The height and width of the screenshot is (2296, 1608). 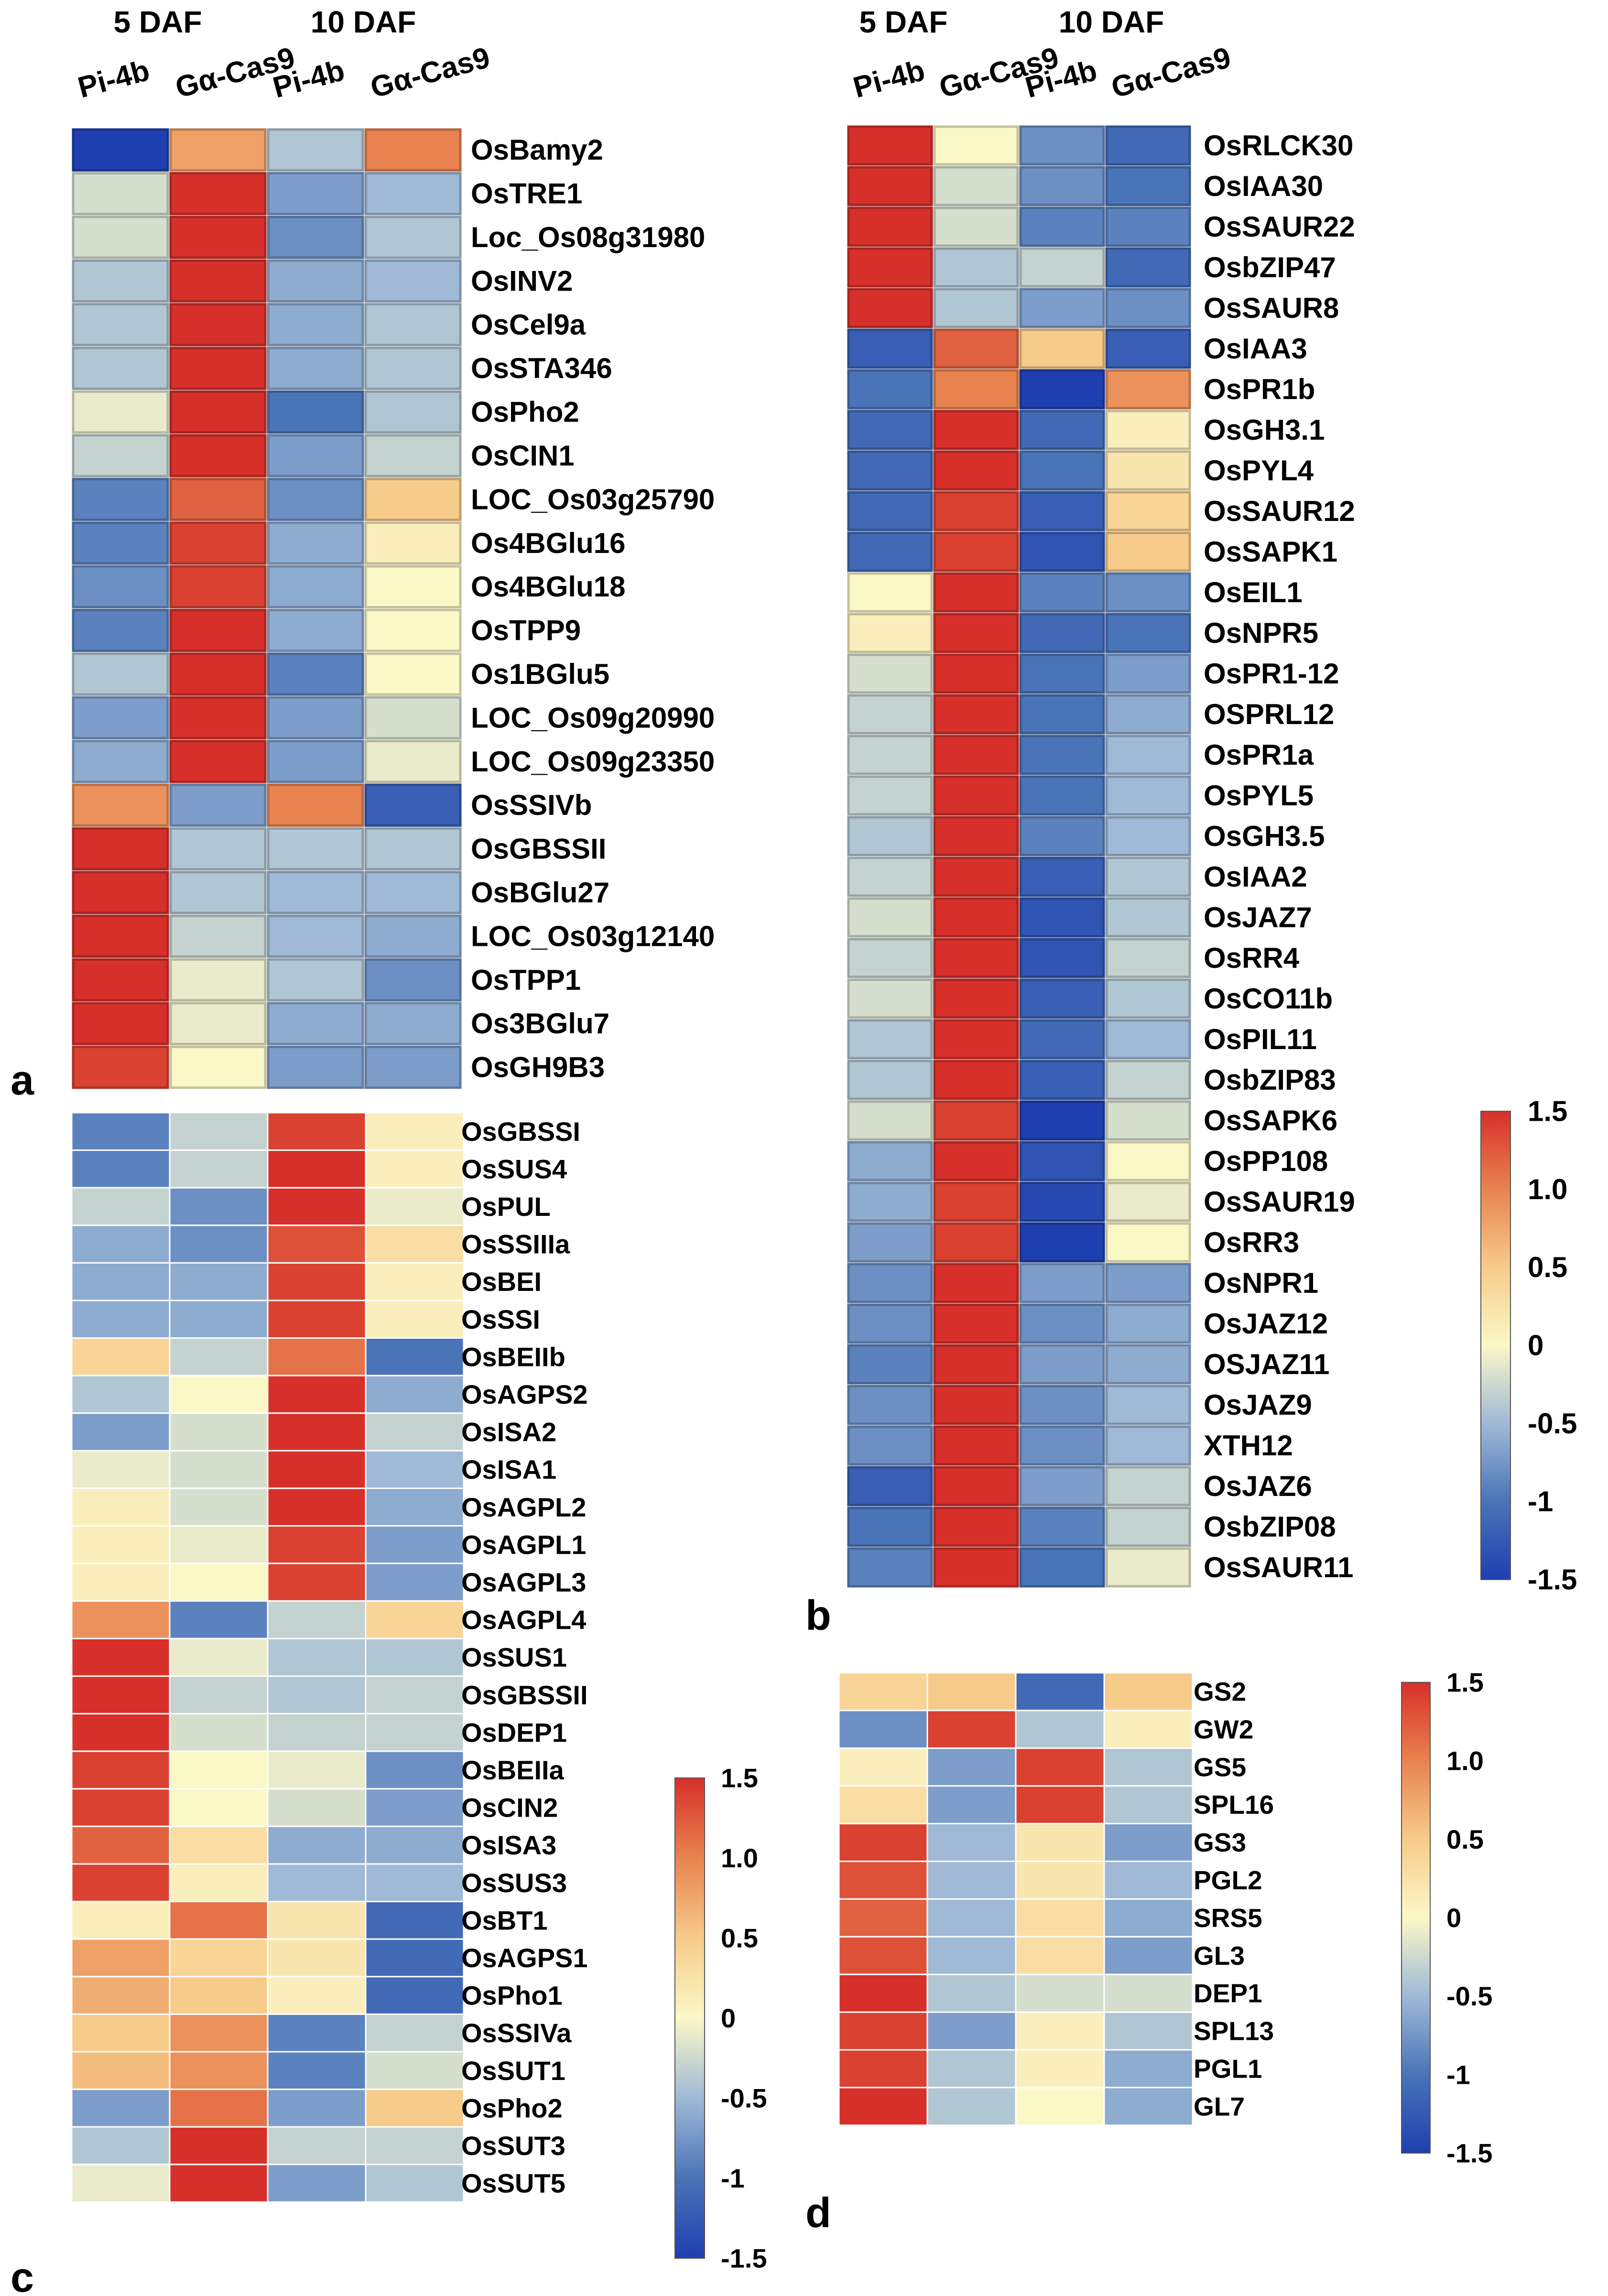 What do you see at coordinates (1447, 1918) in the screenshot?
I see `colorbar: 1.5 1.0 0.5 0 -0.5 -1 -1.5` at bounding box center [1447, 1918].